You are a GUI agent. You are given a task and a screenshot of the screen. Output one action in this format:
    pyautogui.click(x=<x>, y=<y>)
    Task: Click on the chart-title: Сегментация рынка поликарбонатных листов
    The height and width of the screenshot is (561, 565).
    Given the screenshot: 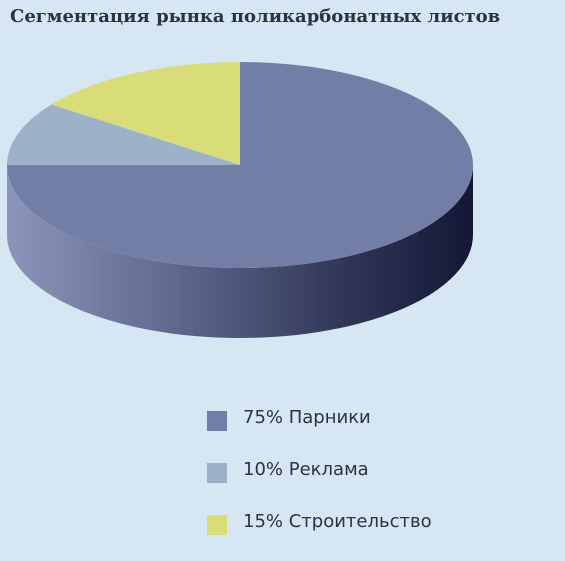 What is the action you would take?
    pyautogui.click(x=255, y=16)
    